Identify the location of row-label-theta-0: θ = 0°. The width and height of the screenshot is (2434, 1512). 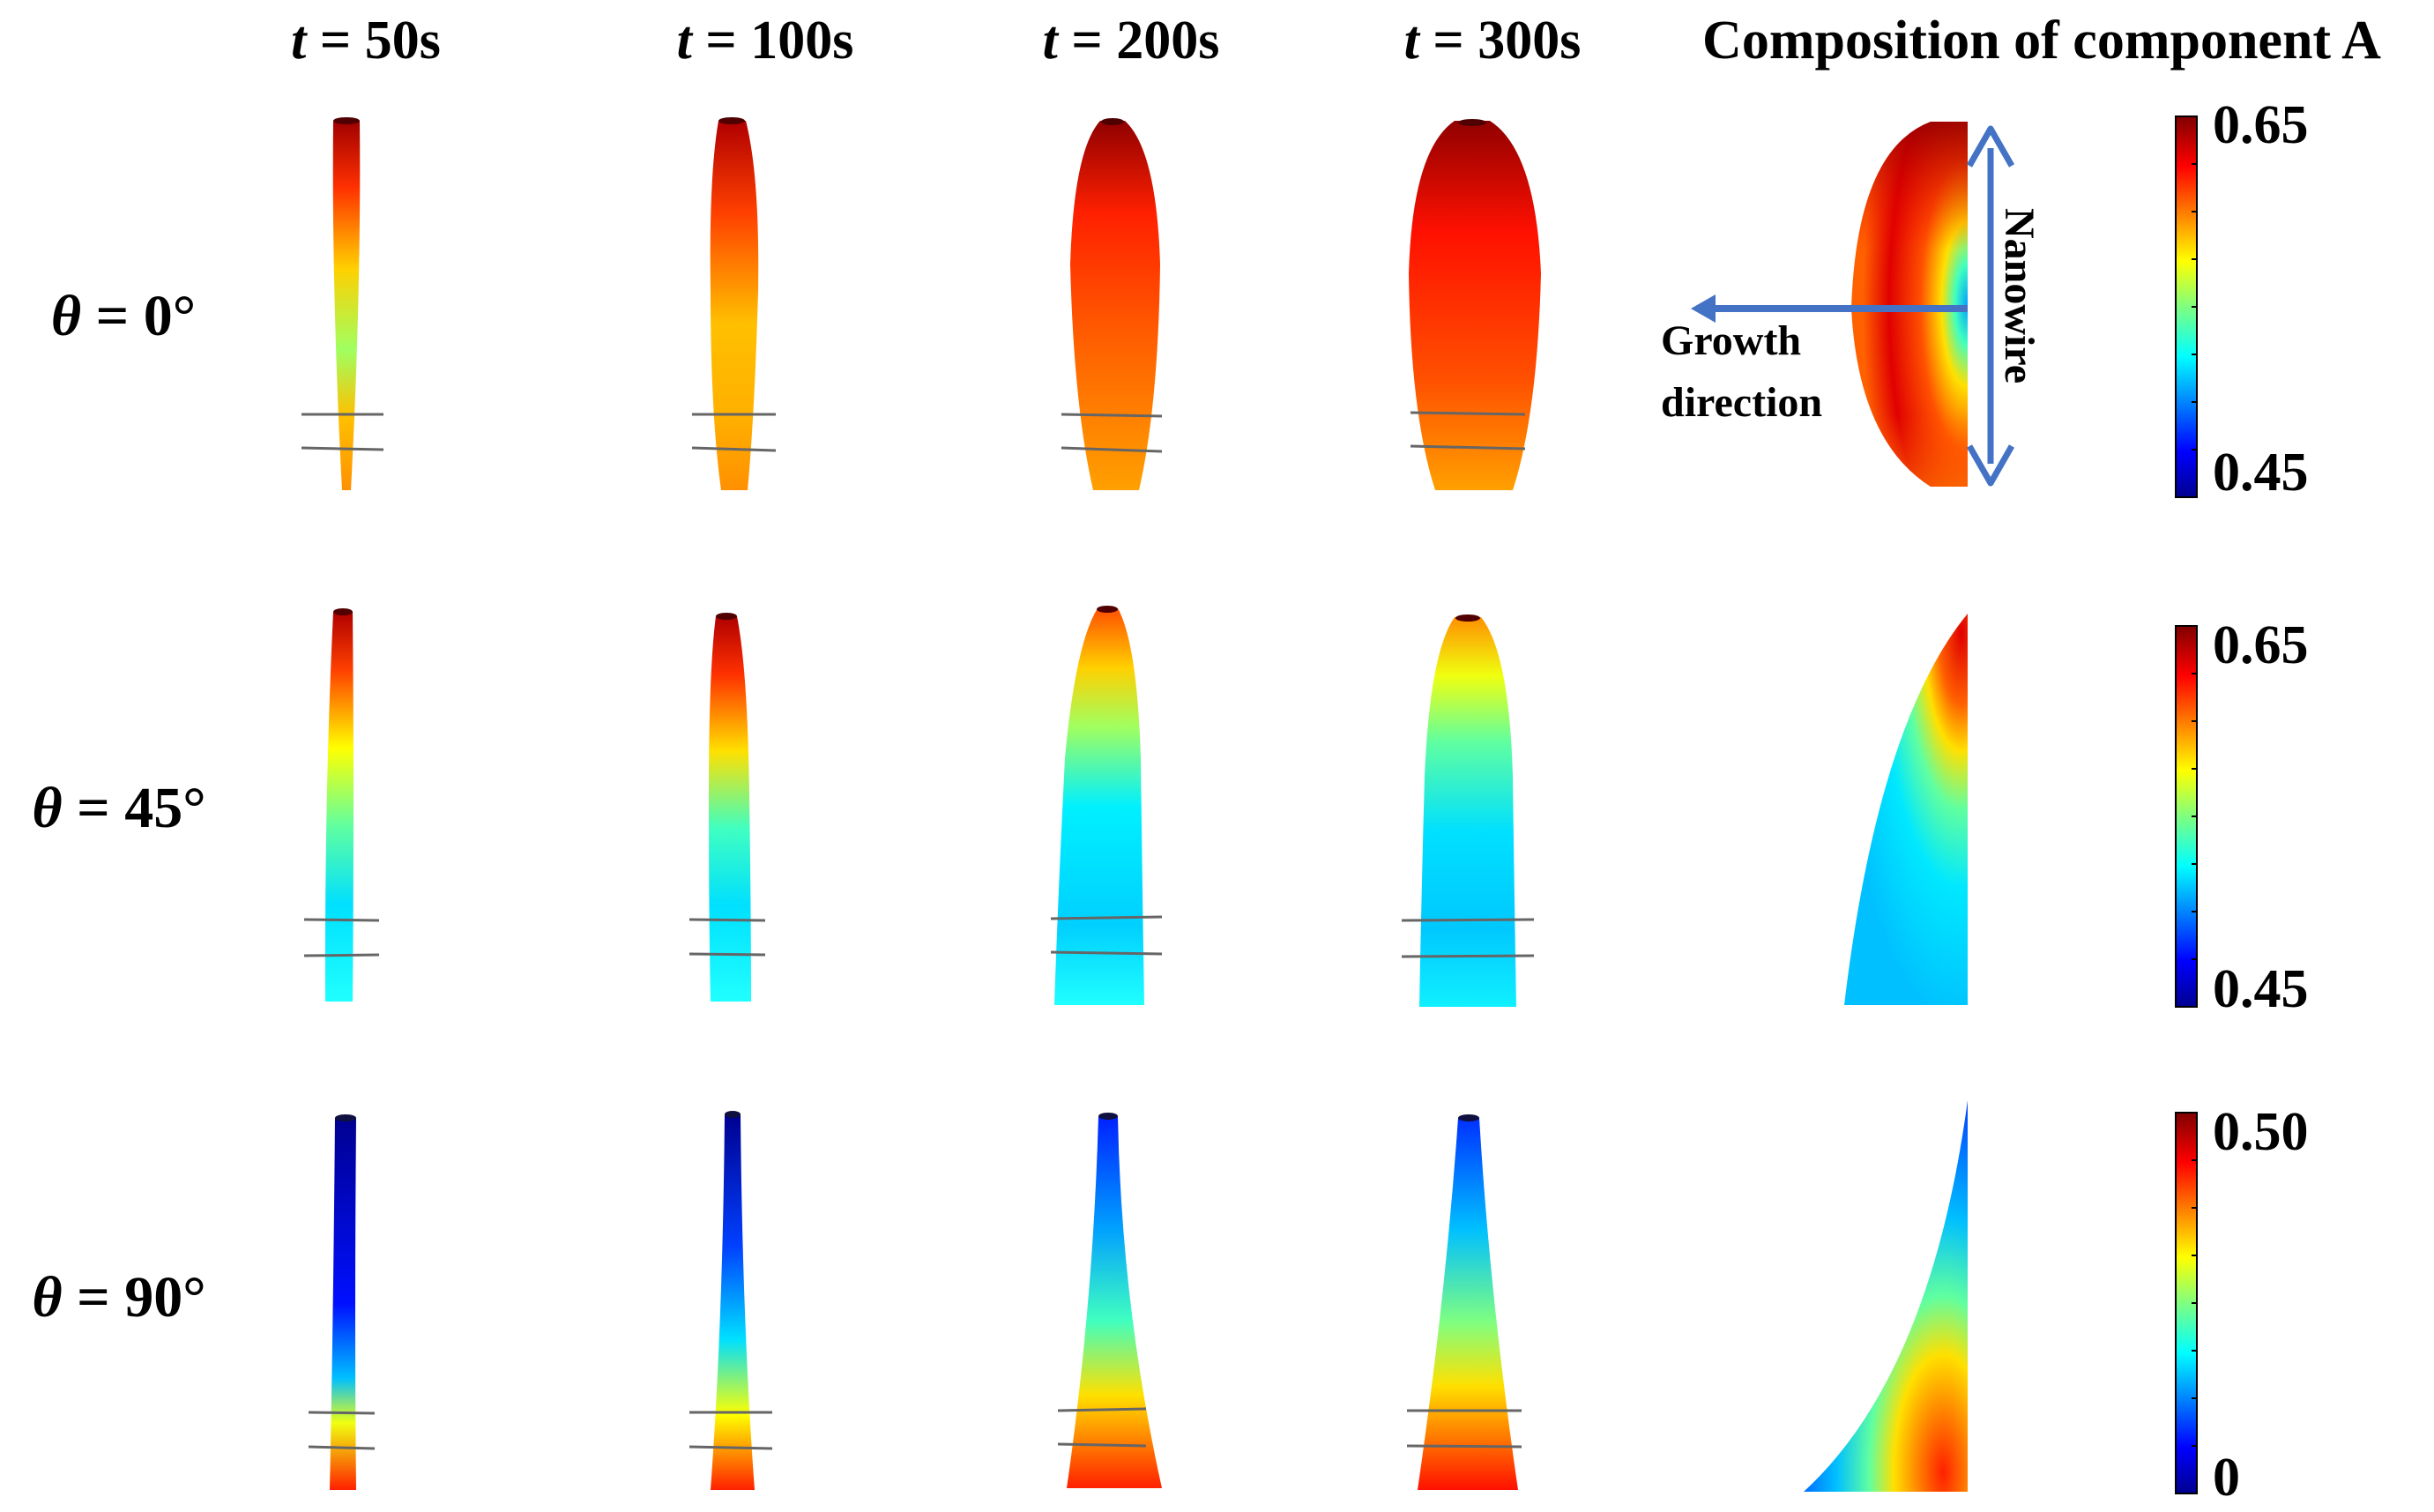
(123, 316).